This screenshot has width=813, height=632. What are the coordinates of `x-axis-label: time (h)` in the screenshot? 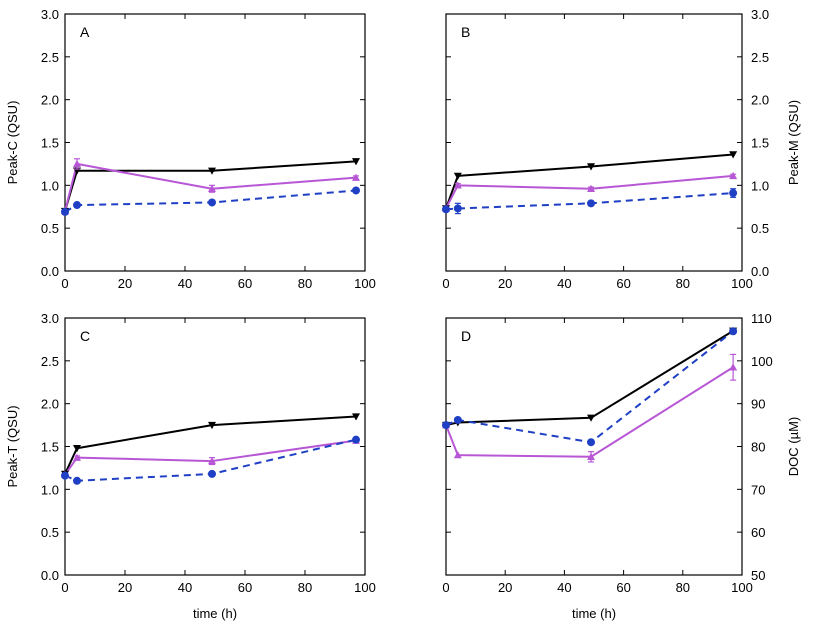 It's located at (215, 613).